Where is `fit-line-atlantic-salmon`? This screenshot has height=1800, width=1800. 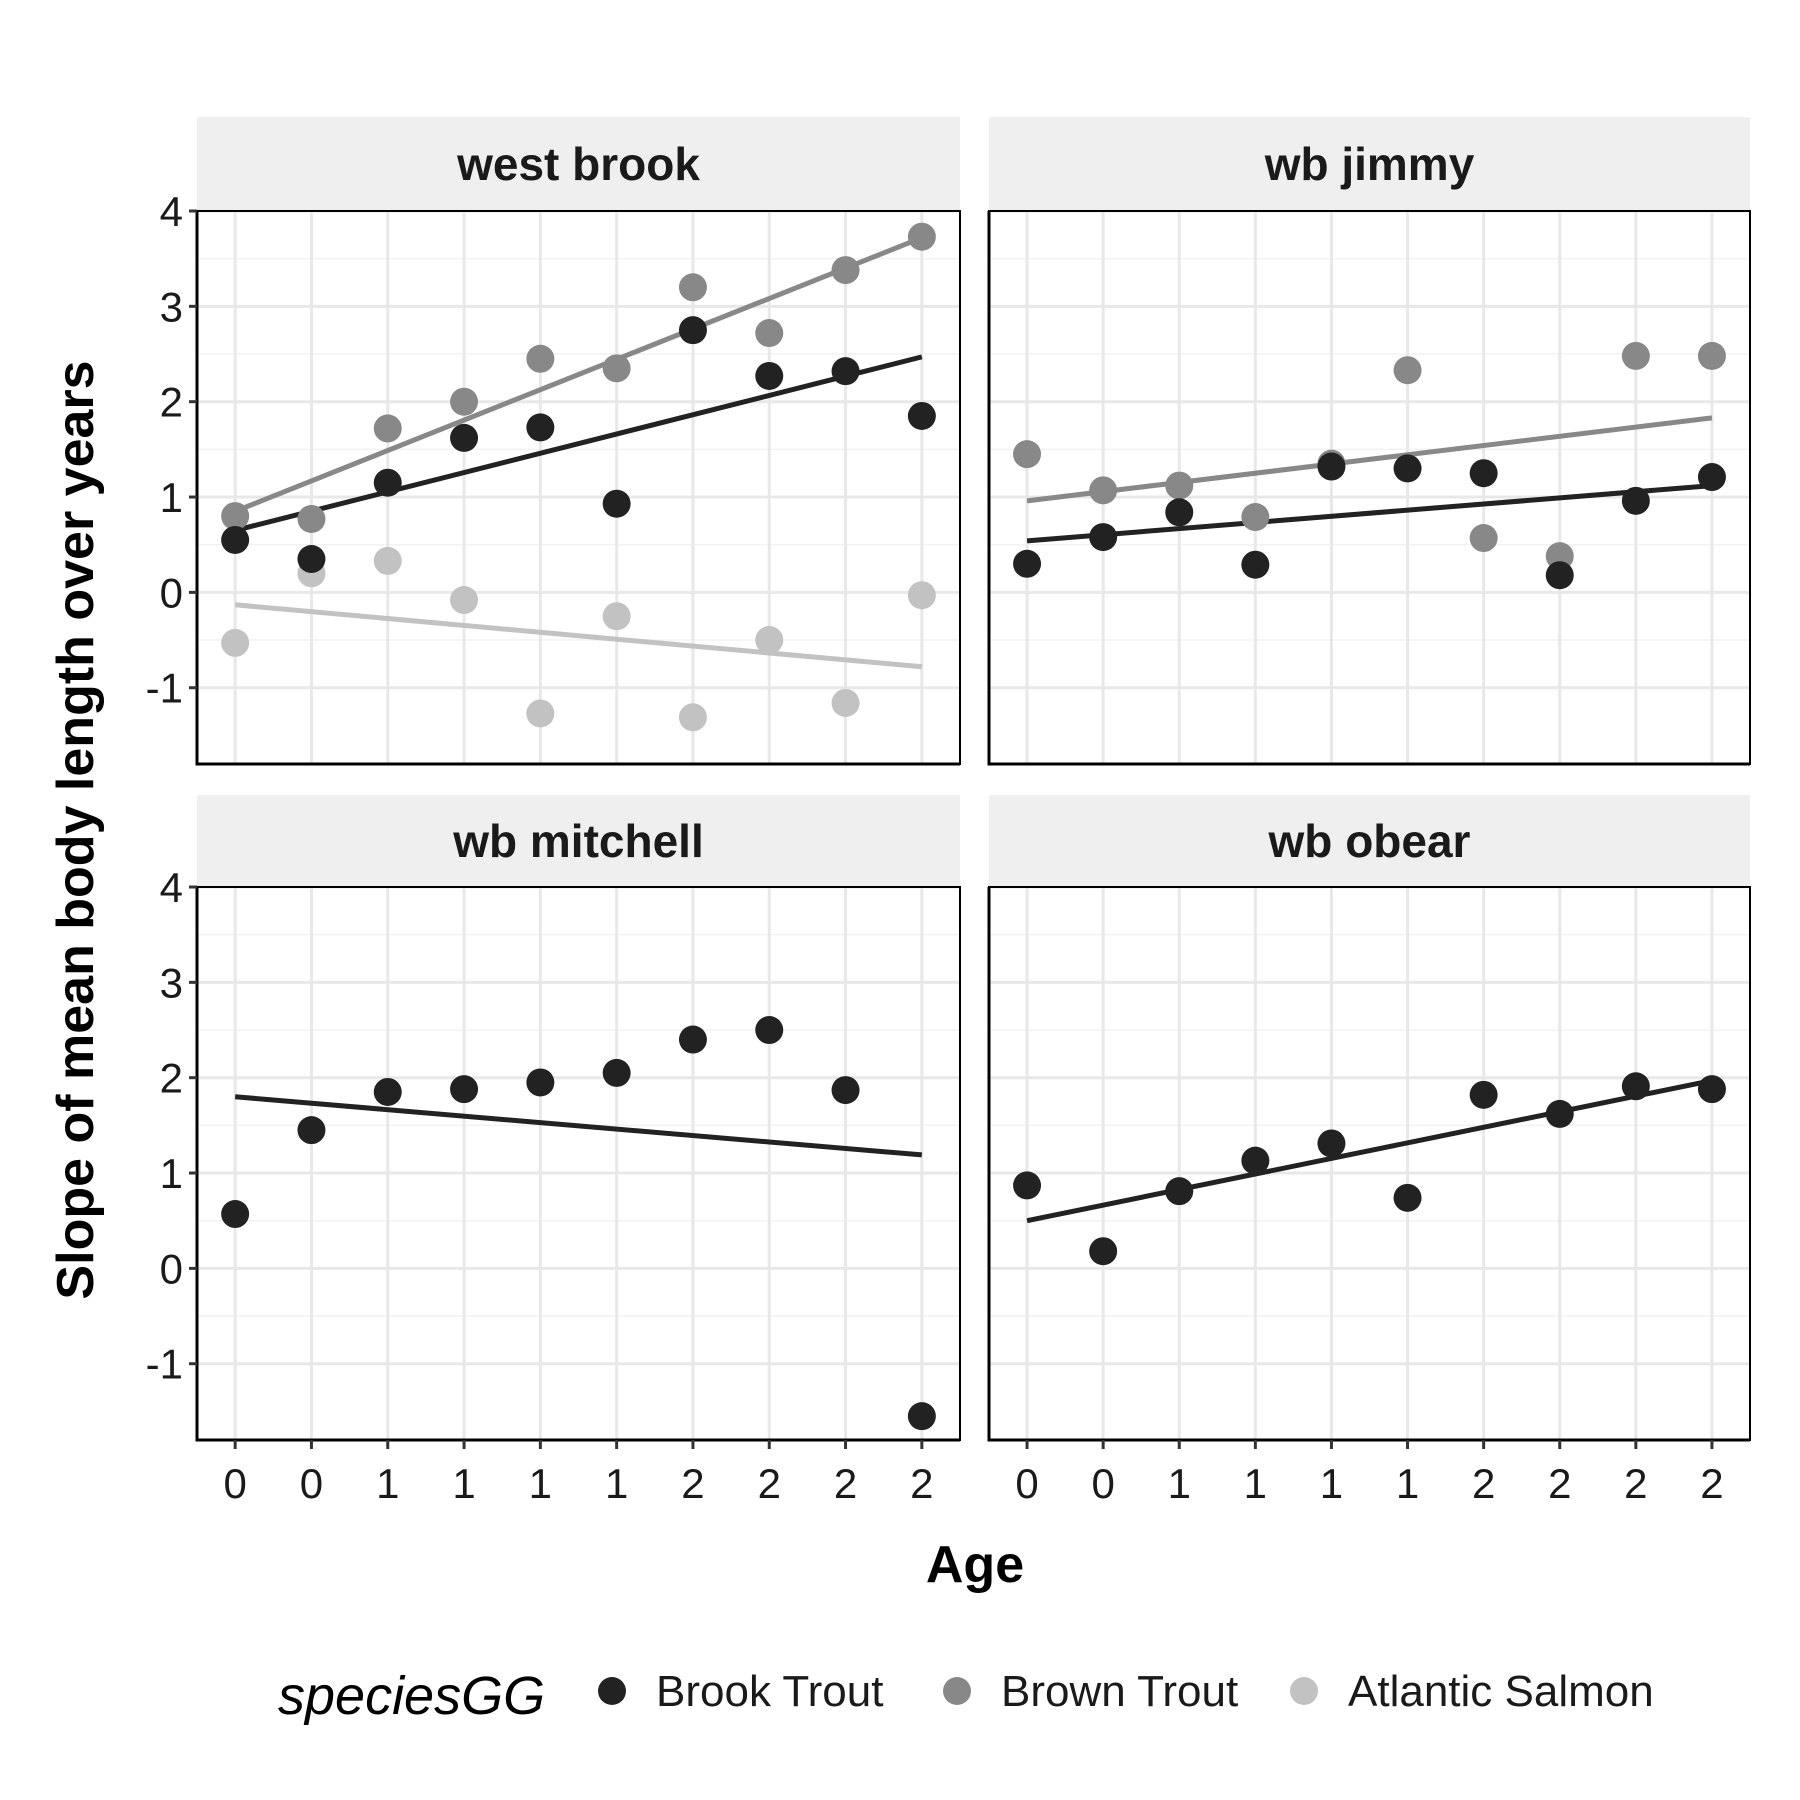
fit-line-atlantic-salmon is located at coordinates (578, 636).